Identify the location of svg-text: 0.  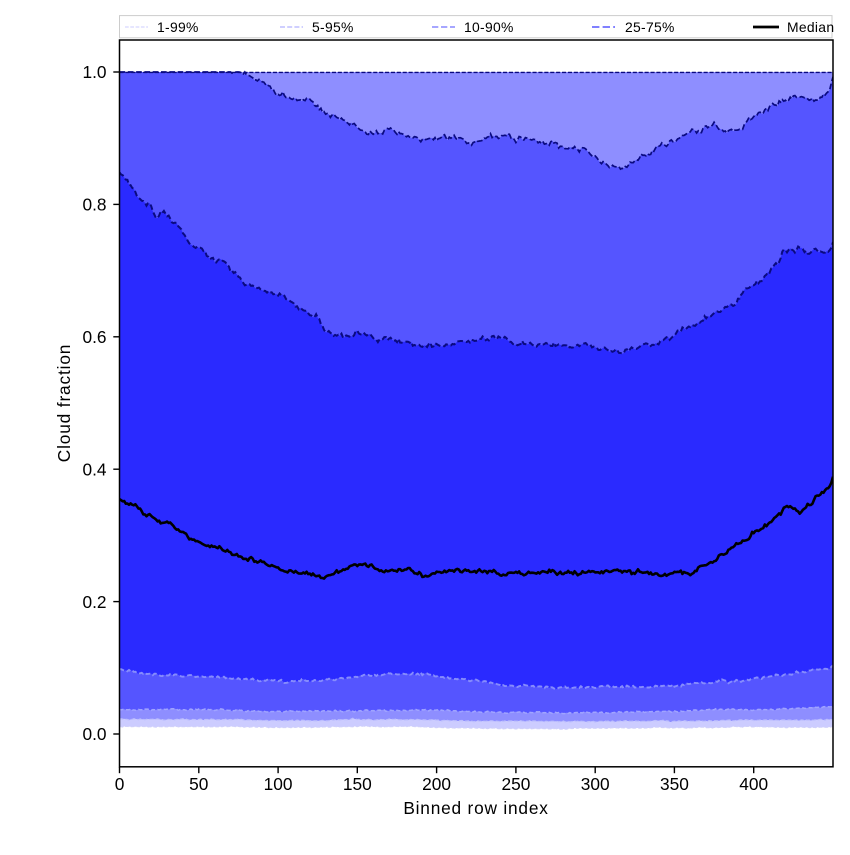
(120, 784).